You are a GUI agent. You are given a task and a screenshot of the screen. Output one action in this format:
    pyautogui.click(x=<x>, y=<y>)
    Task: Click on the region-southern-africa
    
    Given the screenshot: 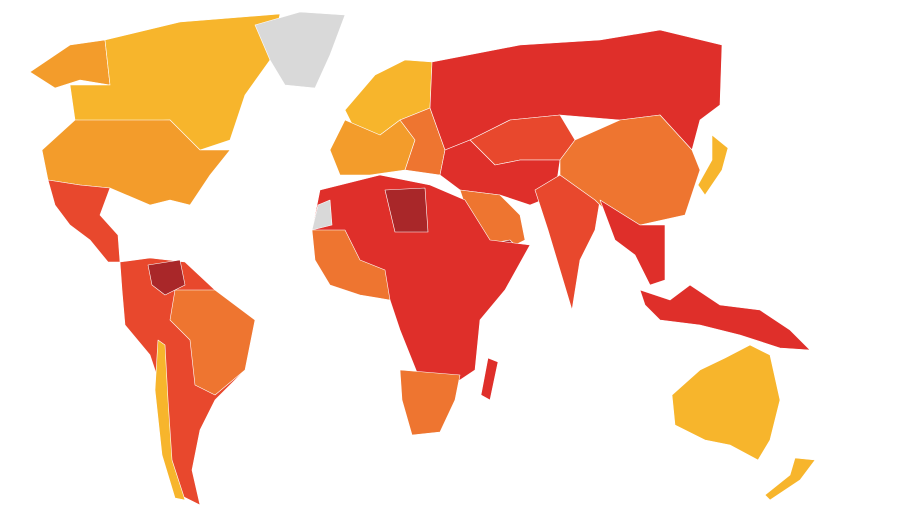 What is the action you would take?
    pyautogui.click(x=430, y=402)
    